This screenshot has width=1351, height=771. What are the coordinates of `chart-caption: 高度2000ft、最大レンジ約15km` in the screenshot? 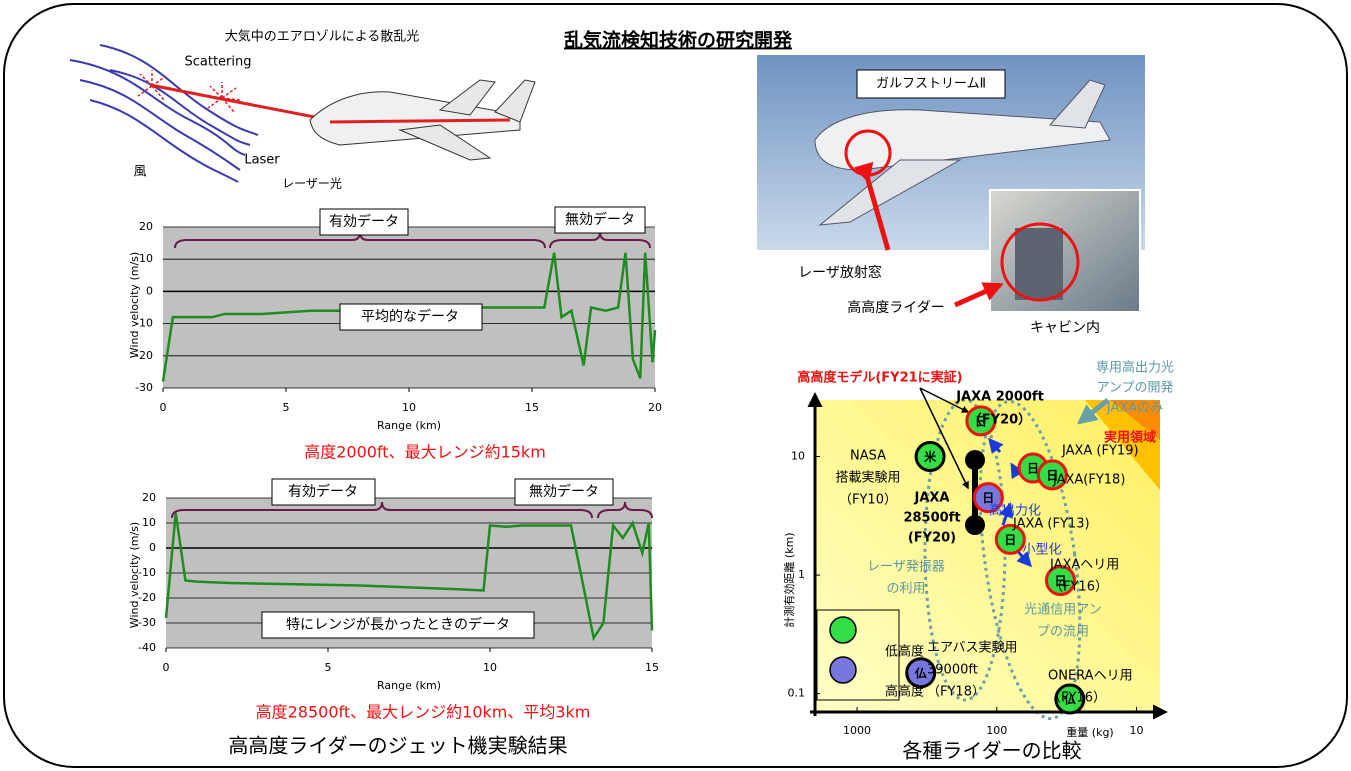 It's located at (425, 452).